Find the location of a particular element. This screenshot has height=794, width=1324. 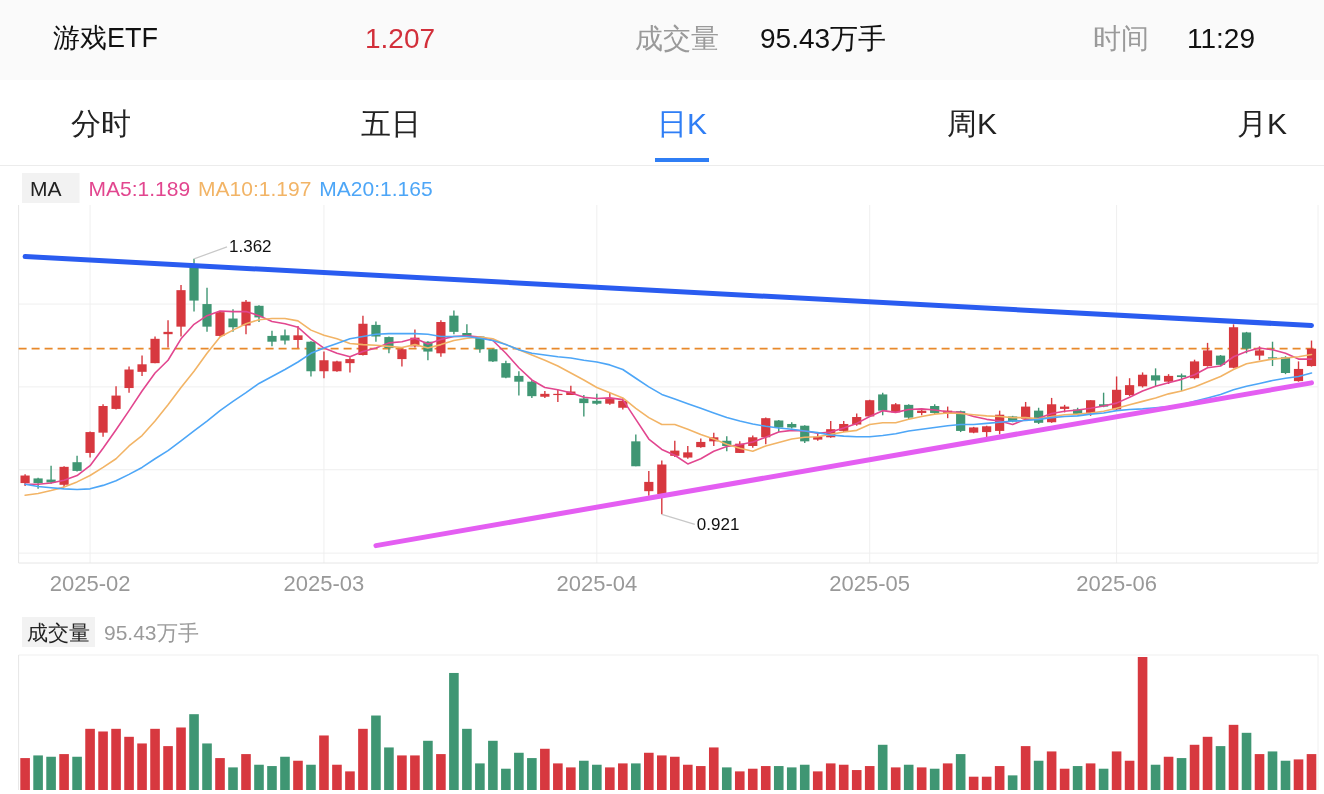

annotation: 日K is located at coordinates (682, 123).